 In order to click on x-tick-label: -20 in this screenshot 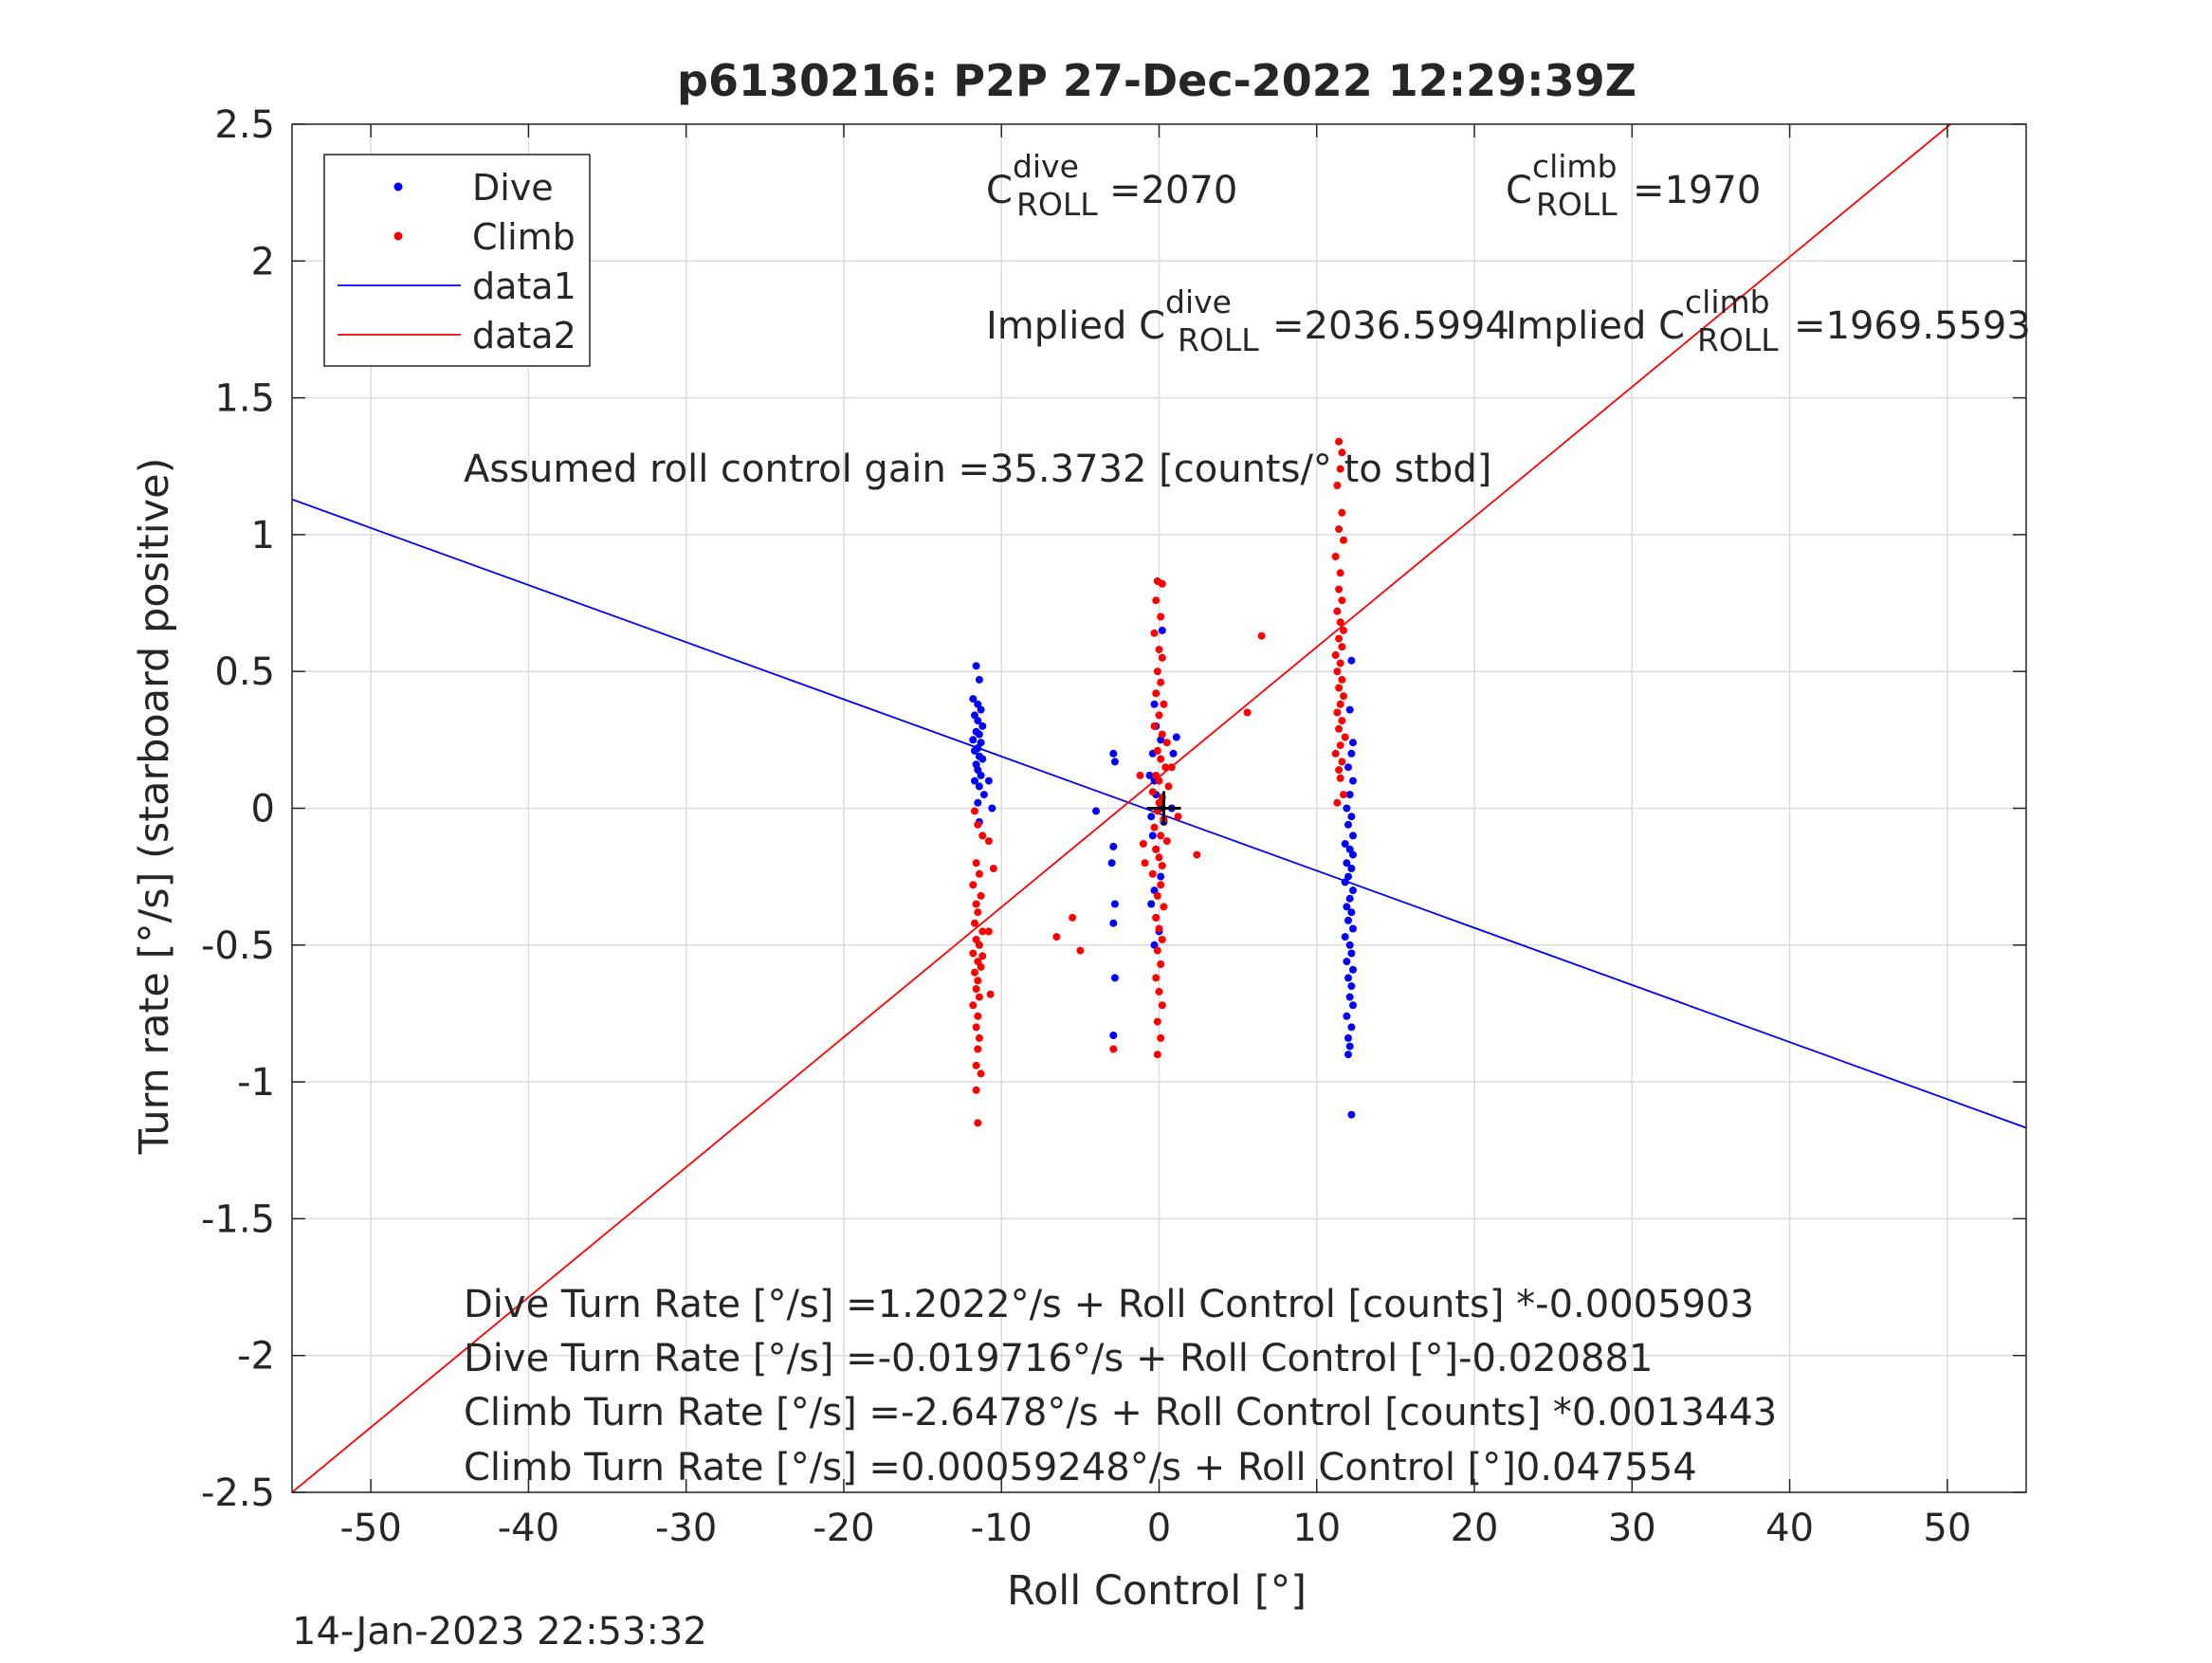, I will do `click(843, 1529)`.